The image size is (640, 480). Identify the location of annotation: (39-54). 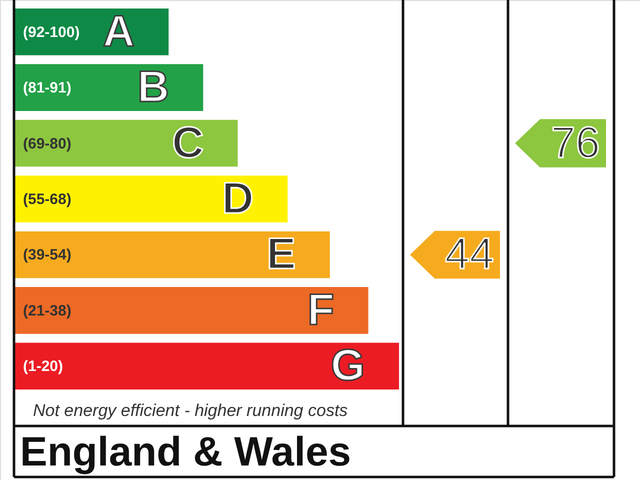
(47, 255).